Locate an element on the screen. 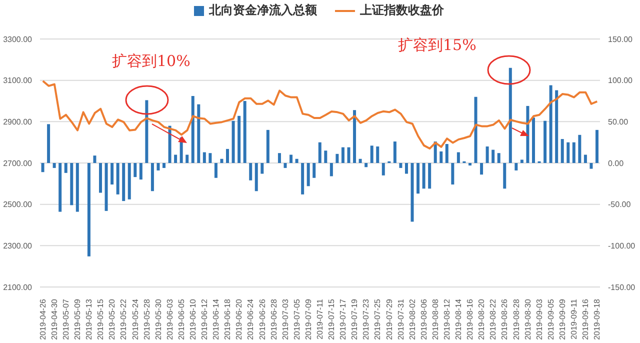  x-tick-label: 2019-05-09 is located at coordinates (77, 319).